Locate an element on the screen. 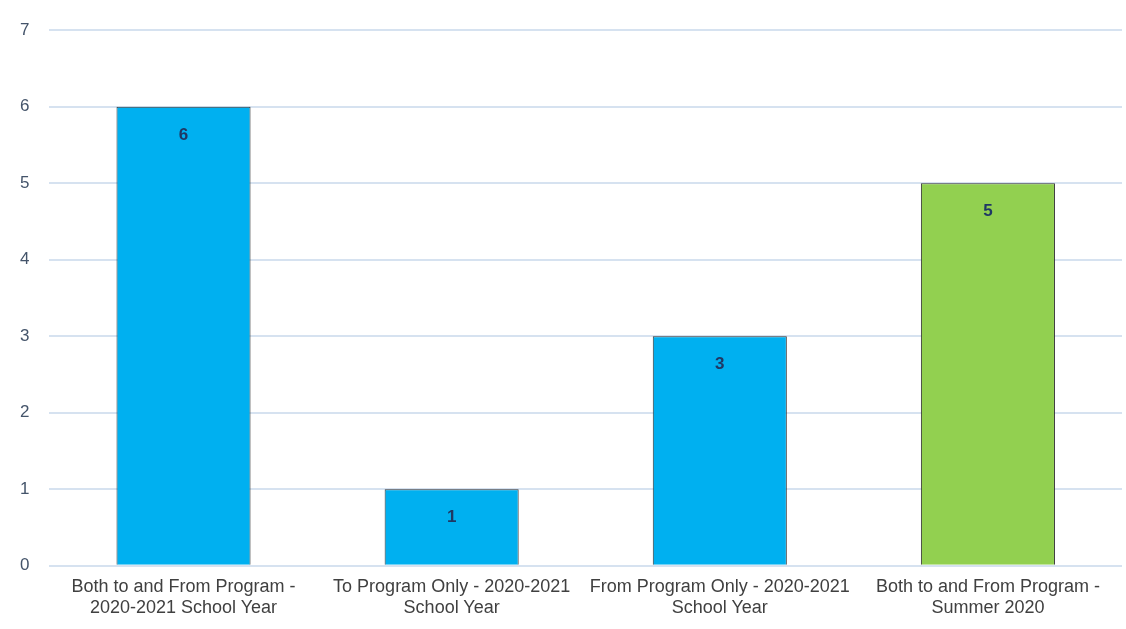 This screenshot has height=629, width=1126. y-tick-label: 0 is located at coordinates (24, 565).